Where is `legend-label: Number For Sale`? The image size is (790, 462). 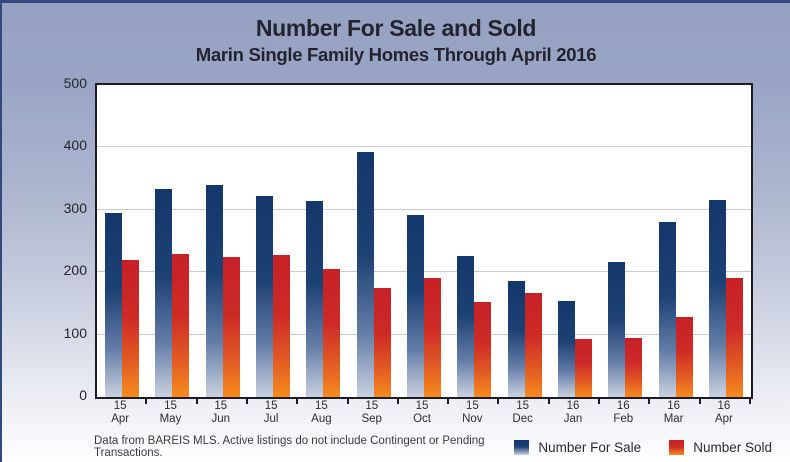
legend-label: Number For Sale is located at coordinates (590, 447).